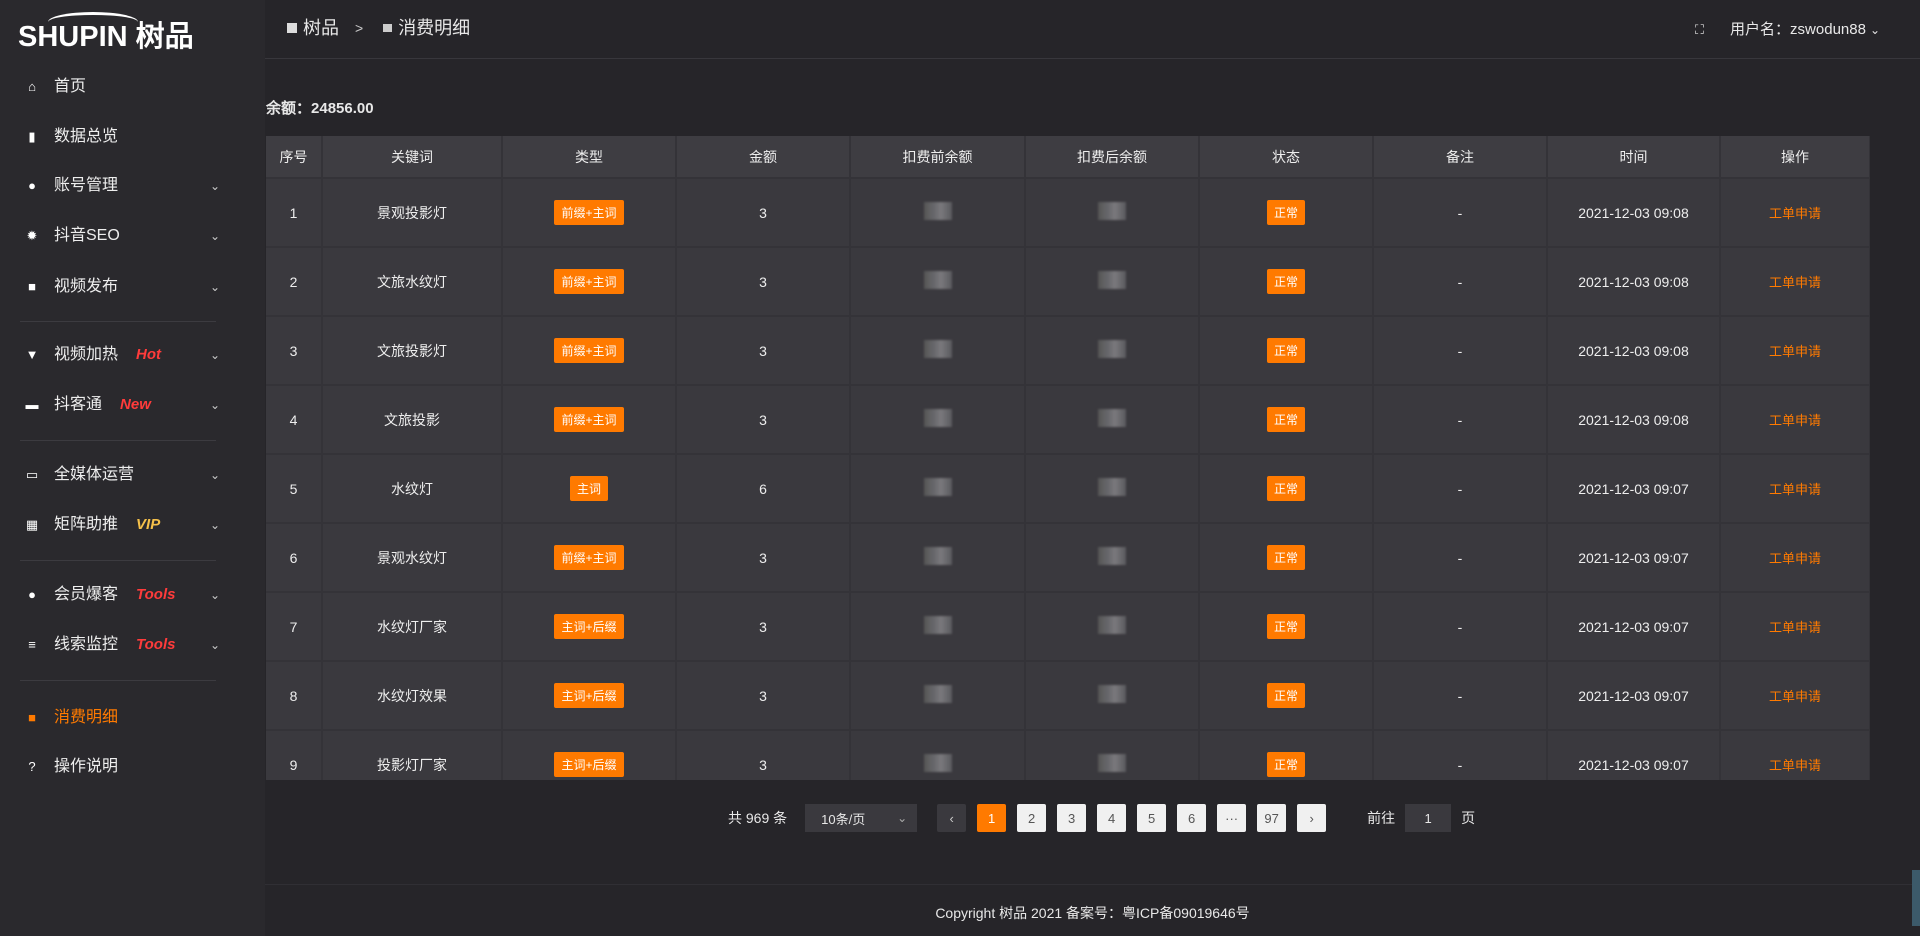 The width and height of the screenshot is (1920, 936). Describe the element at coordinates (117, 767) in the screenshot. I see `sidebar-item-12: ? 操作说明` at that location.